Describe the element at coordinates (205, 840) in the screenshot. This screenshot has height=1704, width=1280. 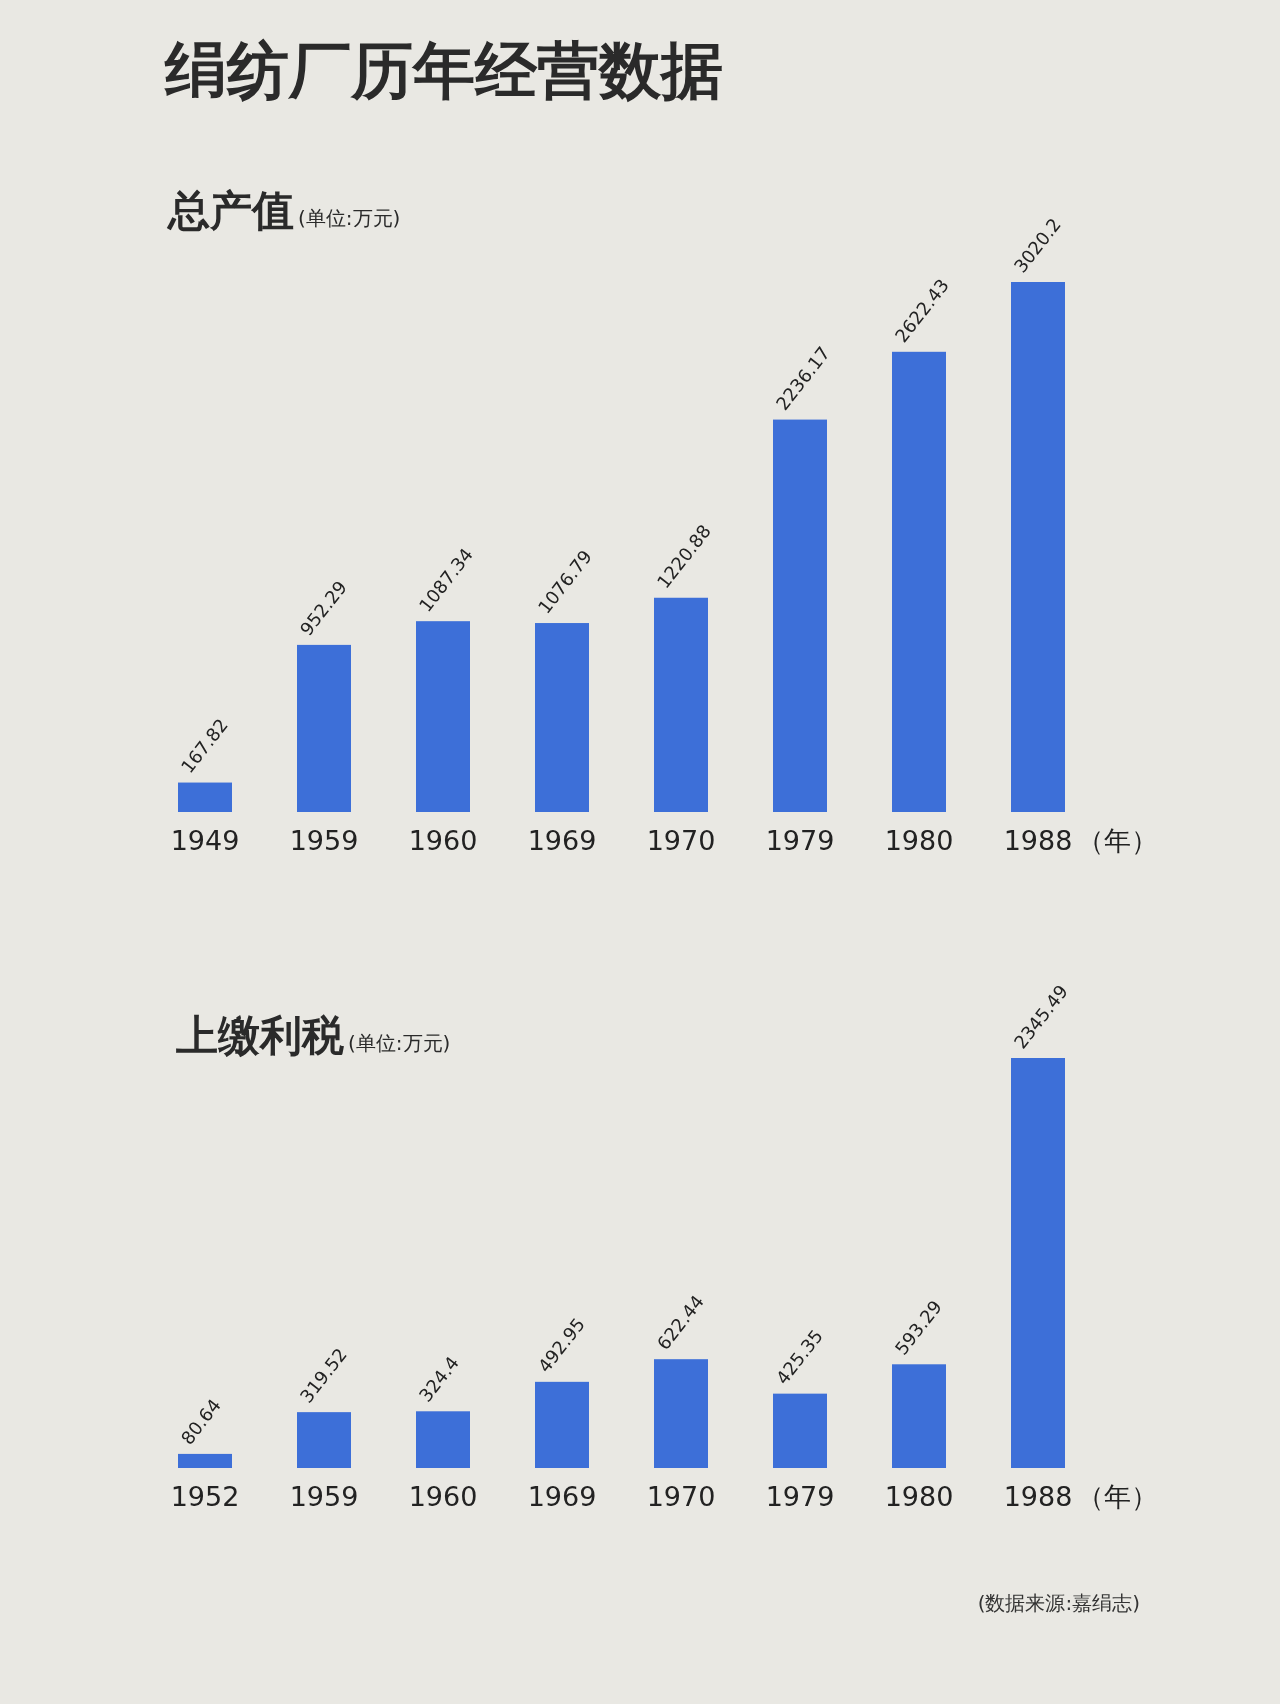
I see `x-tick-label: 1949` at that location.